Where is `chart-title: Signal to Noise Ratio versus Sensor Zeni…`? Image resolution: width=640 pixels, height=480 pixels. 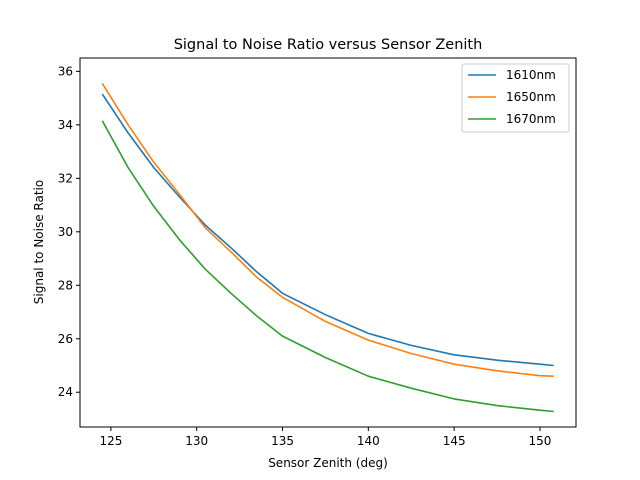
chart-title: Signal to Noise Ratio versus Sensor Zeni… is located at coordinates (328, 45).